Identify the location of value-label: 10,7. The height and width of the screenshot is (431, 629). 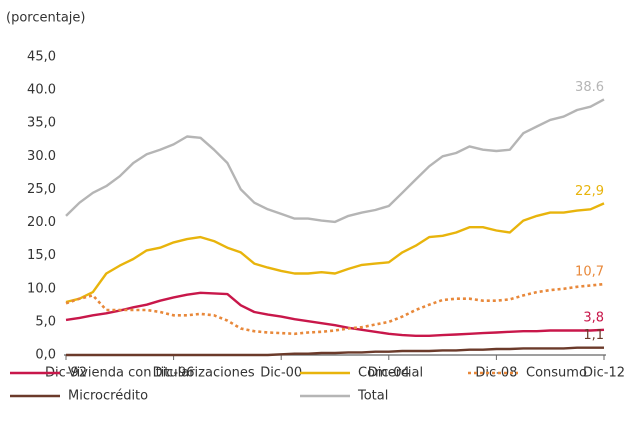
(589, 272).